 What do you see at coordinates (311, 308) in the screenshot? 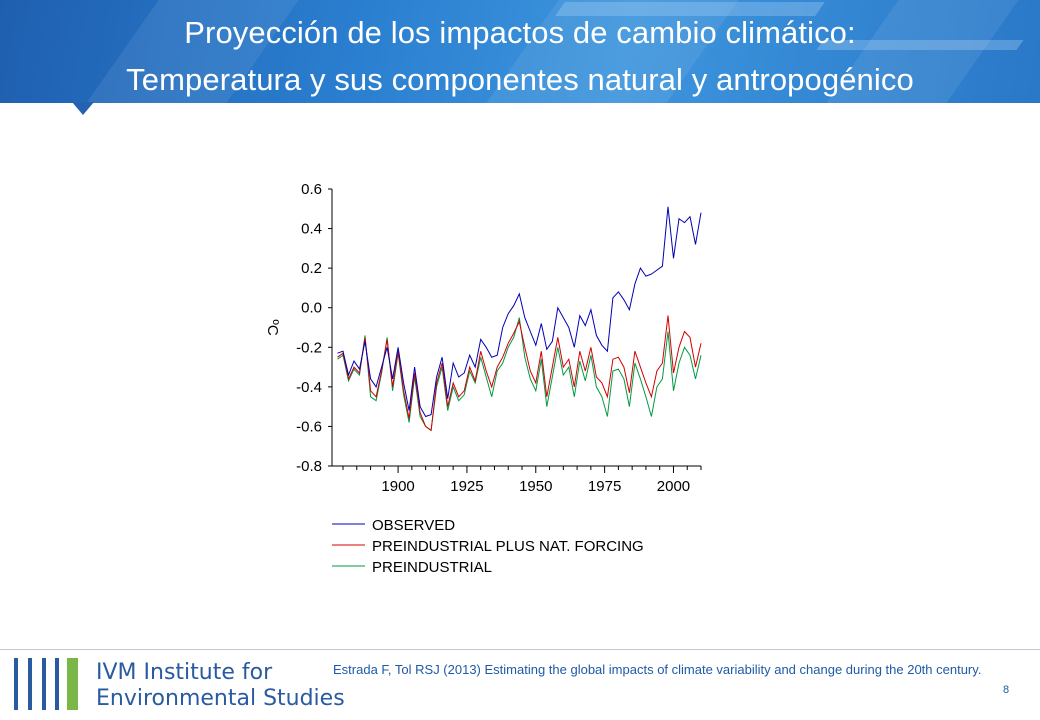
I see `y-tick-label: 0.0` at bounding box center [311, 308].